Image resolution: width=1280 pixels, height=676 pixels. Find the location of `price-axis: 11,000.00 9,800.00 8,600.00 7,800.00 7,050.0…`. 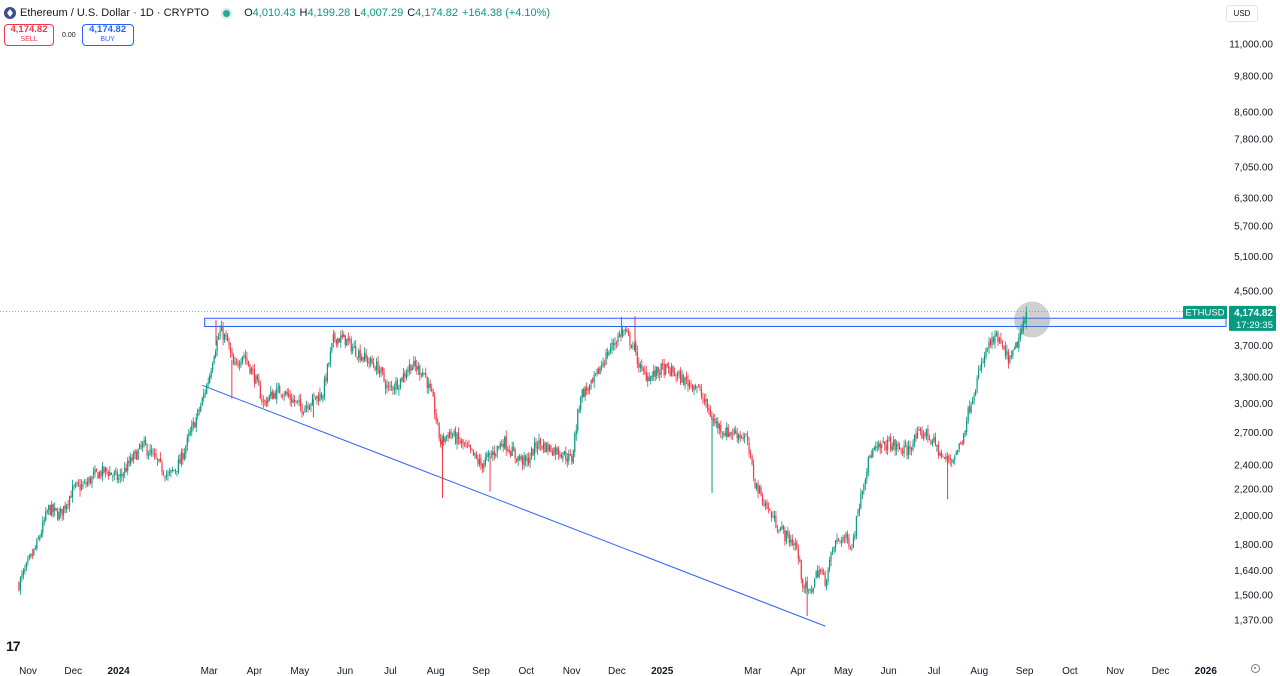

price-axis: 11,000.00 9,800.00 8,600.00 7,800.00 7,050.0… is located at coordinates (1251, 333).